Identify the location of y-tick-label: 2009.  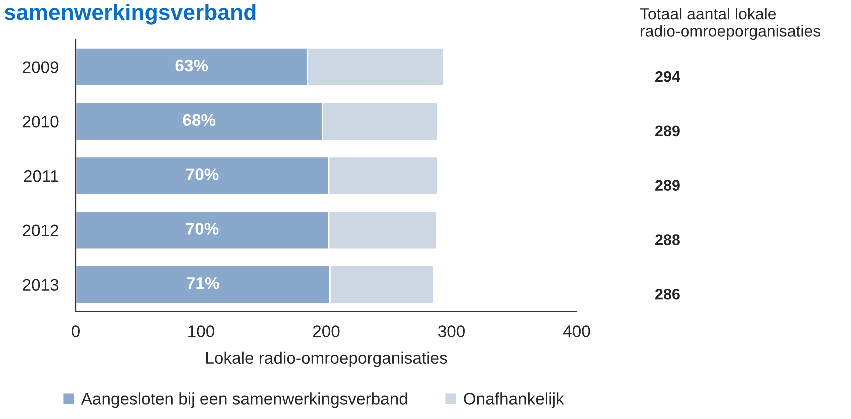
(41, 68).